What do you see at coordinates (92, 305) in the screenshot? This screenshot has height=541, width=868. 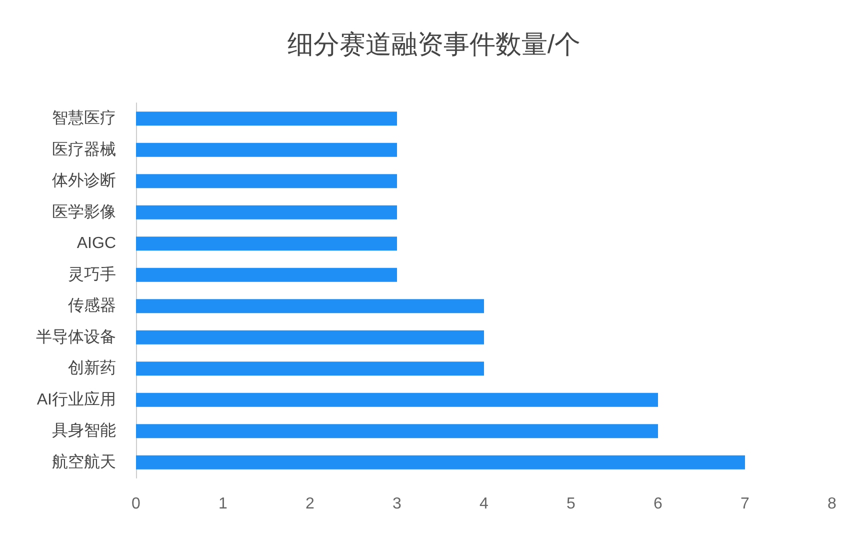 I see `y-tick-label: 传感器` at bounding box center [92, 305].